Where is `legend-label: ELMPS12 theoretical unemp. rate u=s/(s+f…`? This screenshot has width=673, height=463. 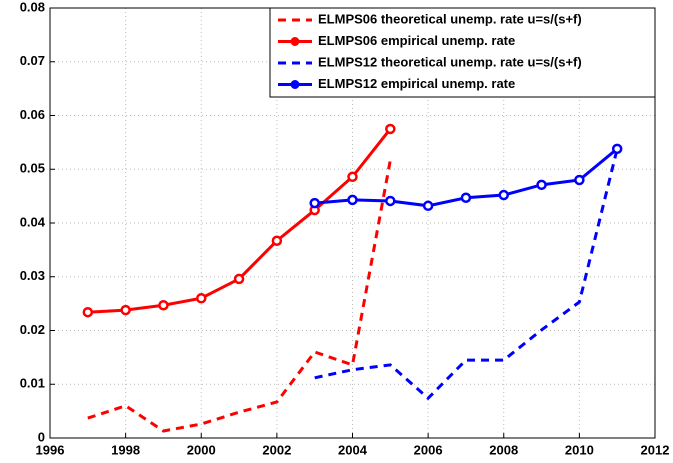 legend-label: ELMPS12 theoretical unemp. rate u=s/(s+f… is located at coordinates (450, 61).